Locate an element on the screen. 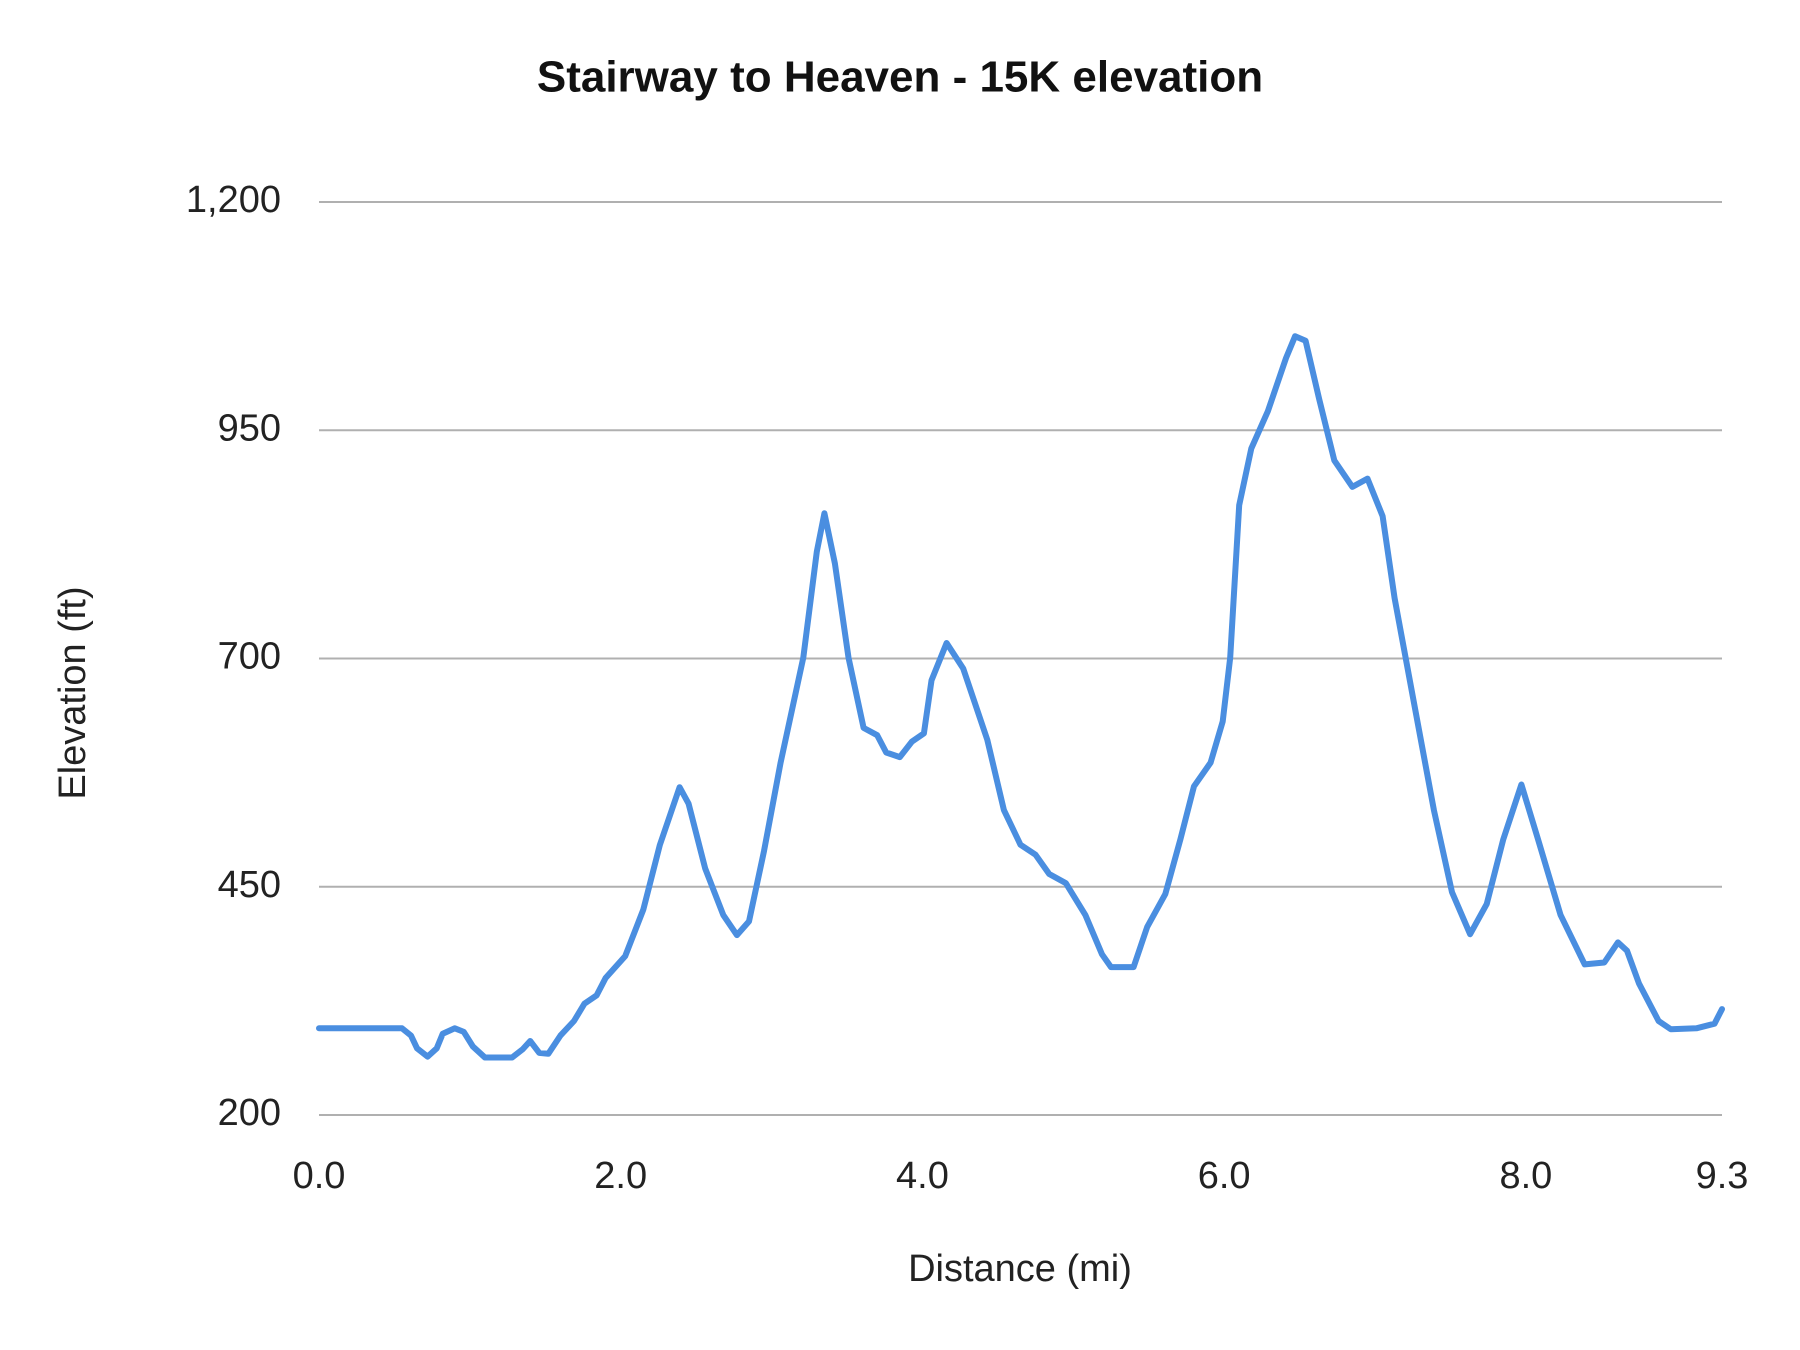 The image size is (1800, 1350). x-tick-label: 9.3 is located at coordinates (1722, 1176).